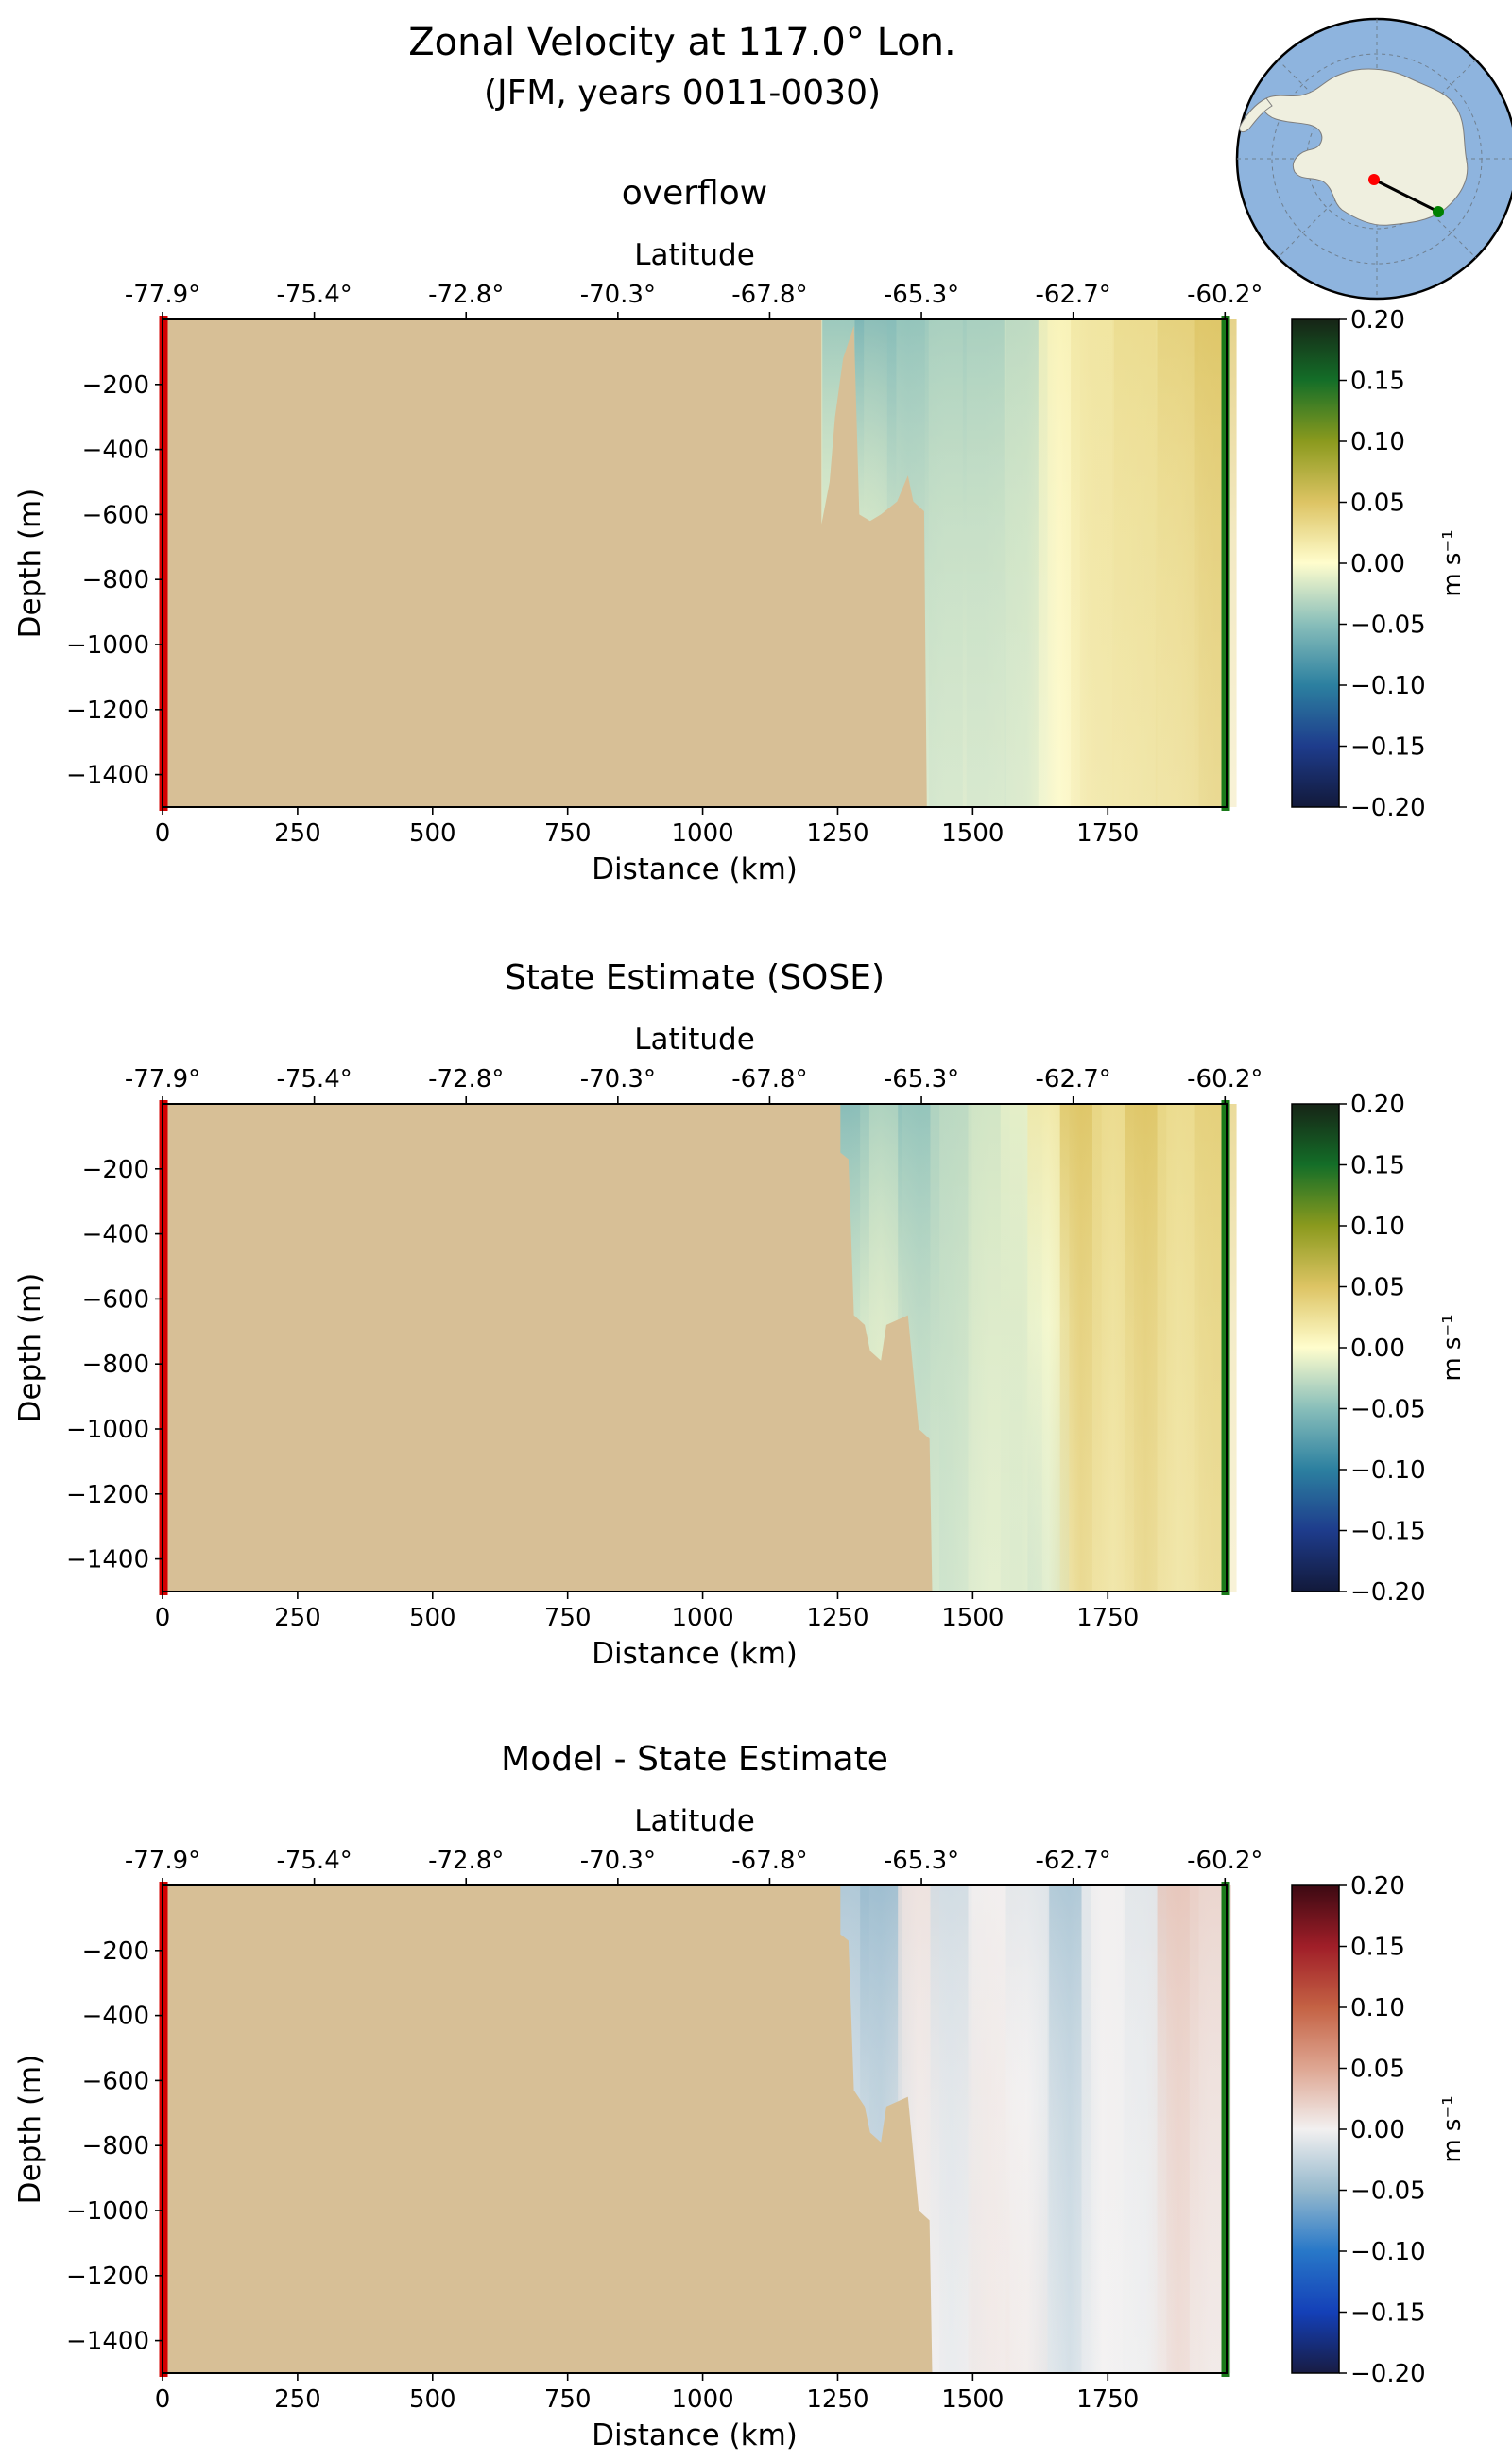  What do you see at coordinates (1225, 295) in the screenshot?
I see `top-tick-label: -60.2°` at bounding box center [1225, 295].